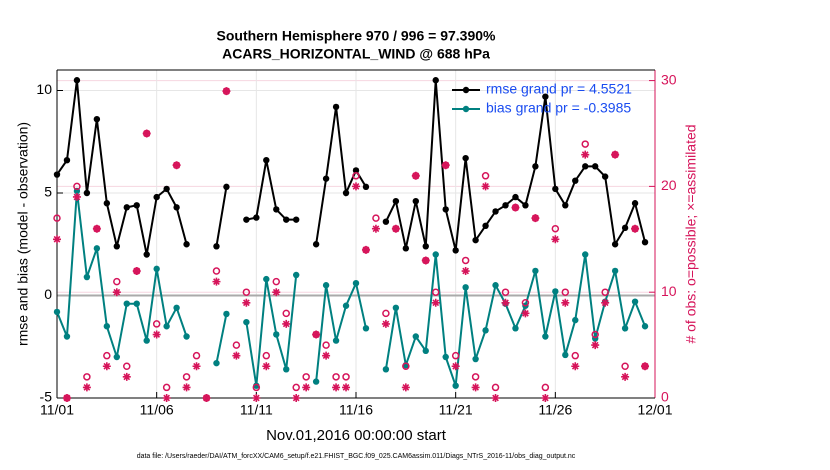  What do you see at coordinates (669, 79) in the screenshot?
I see `y2-tick-label: 30` at bounding box center [669, 79].